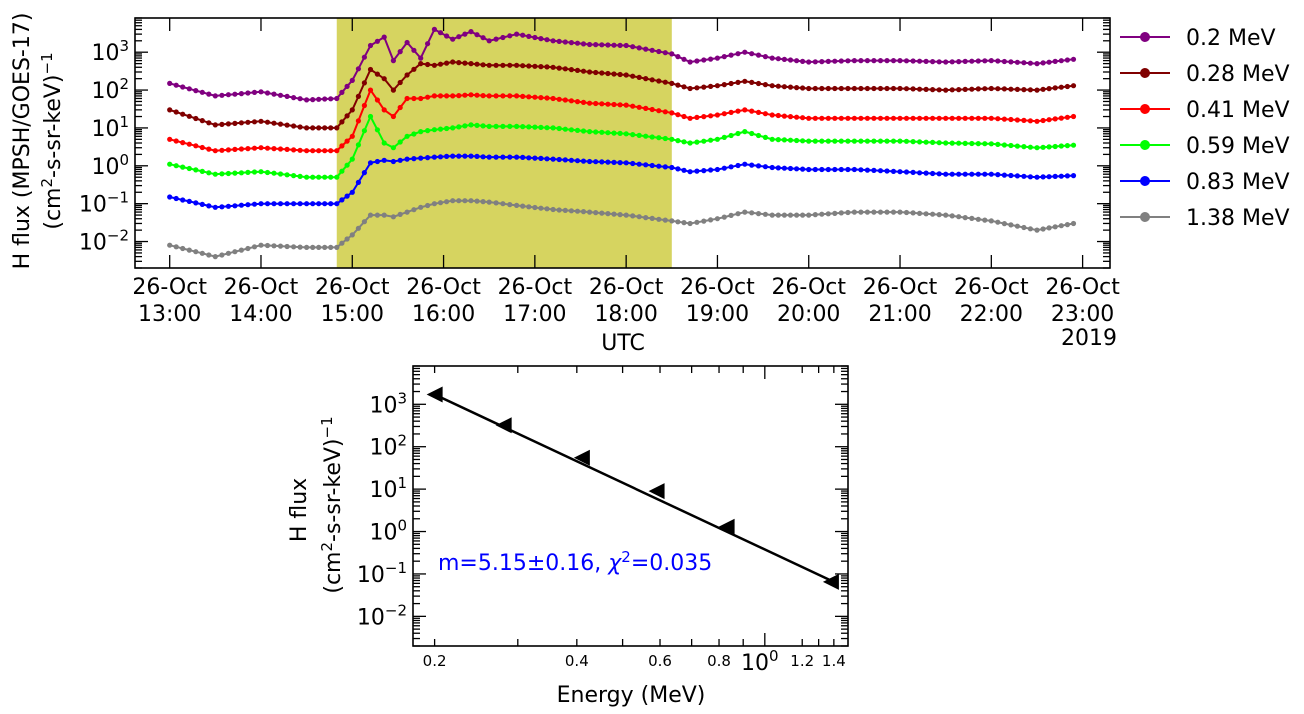 The width and height of the screenshot is (1304, 714). What do you see at coordinates (388, 531) in the screenshot?
I see `y-tick-label: 10⁰` at bounding box center [388, 531].